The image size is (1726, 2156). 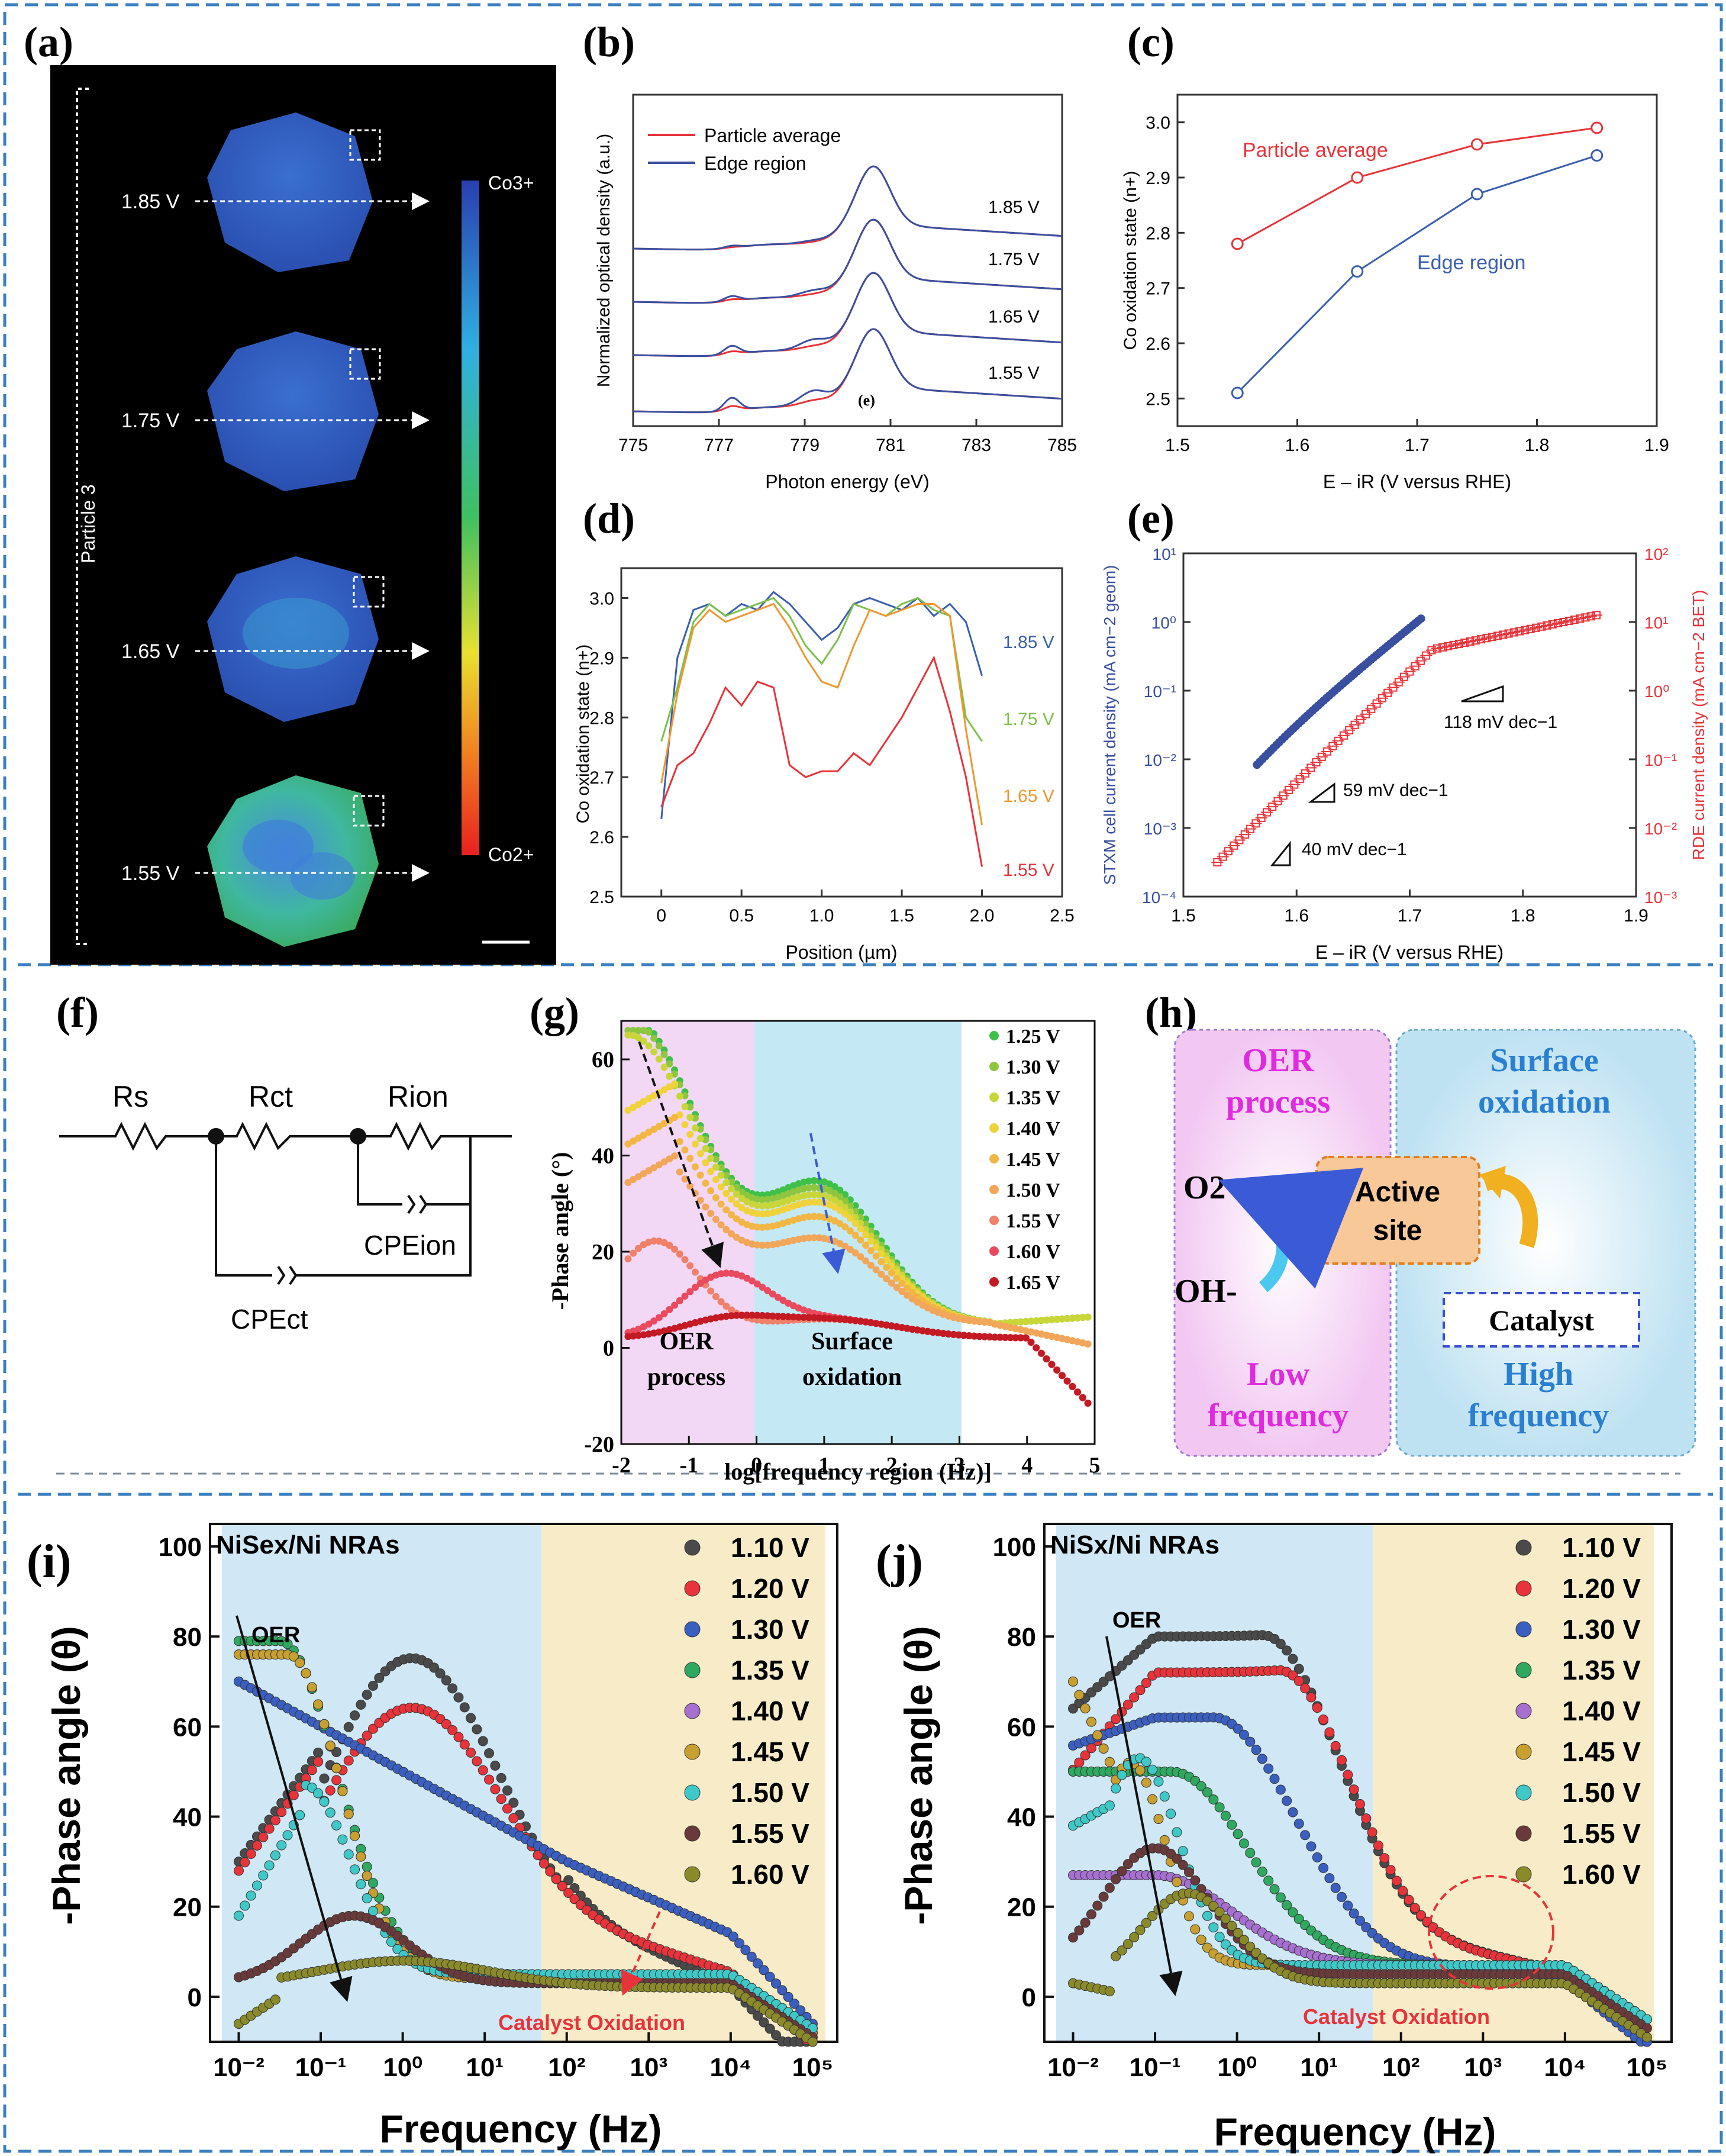 I want to click on series-line, so click(x=821, y=705).